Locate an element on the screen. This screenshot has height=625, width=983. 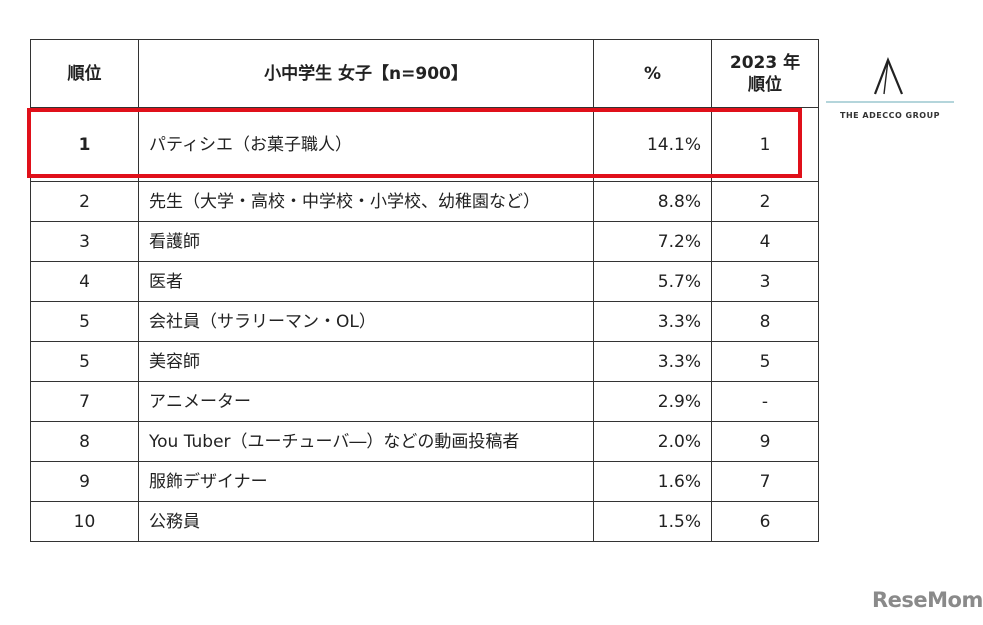
table-row: 3 看護師 7.2% 4 is located at coordinates (424, 241).